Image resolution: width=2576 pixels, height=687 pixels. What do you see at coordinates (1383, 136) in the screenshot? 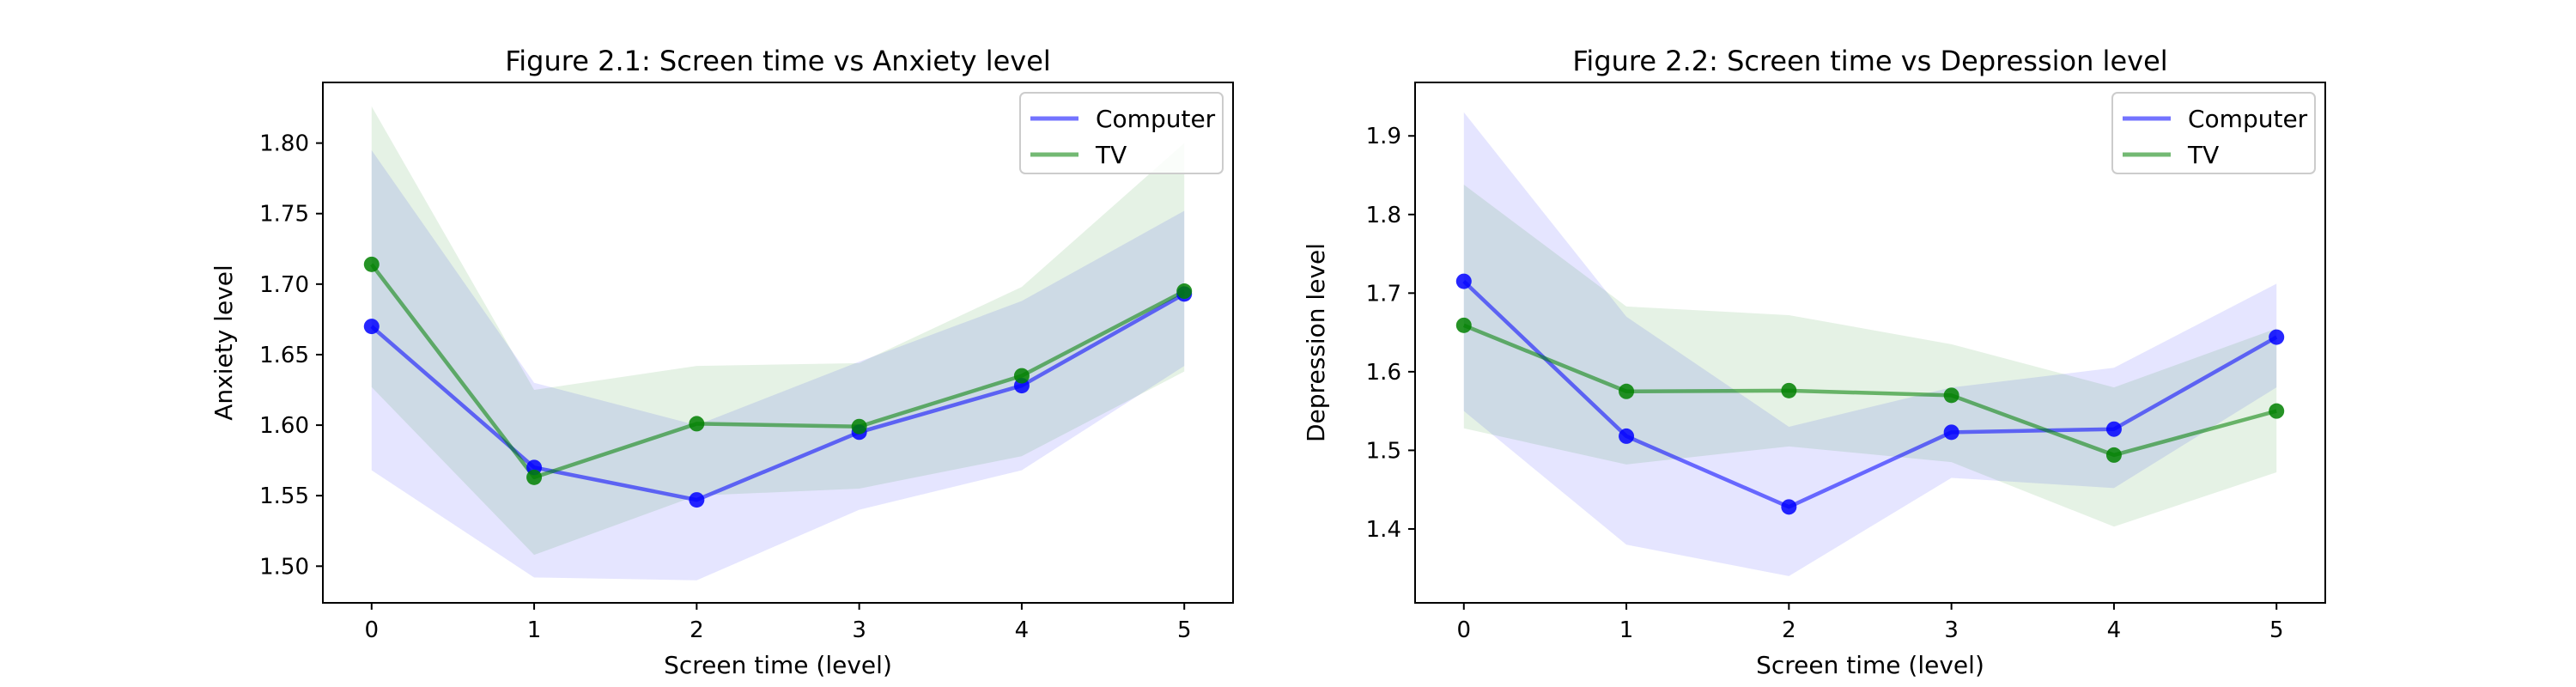
I see `y-tick-label: 1.9` at bounding box center [1383, 136].